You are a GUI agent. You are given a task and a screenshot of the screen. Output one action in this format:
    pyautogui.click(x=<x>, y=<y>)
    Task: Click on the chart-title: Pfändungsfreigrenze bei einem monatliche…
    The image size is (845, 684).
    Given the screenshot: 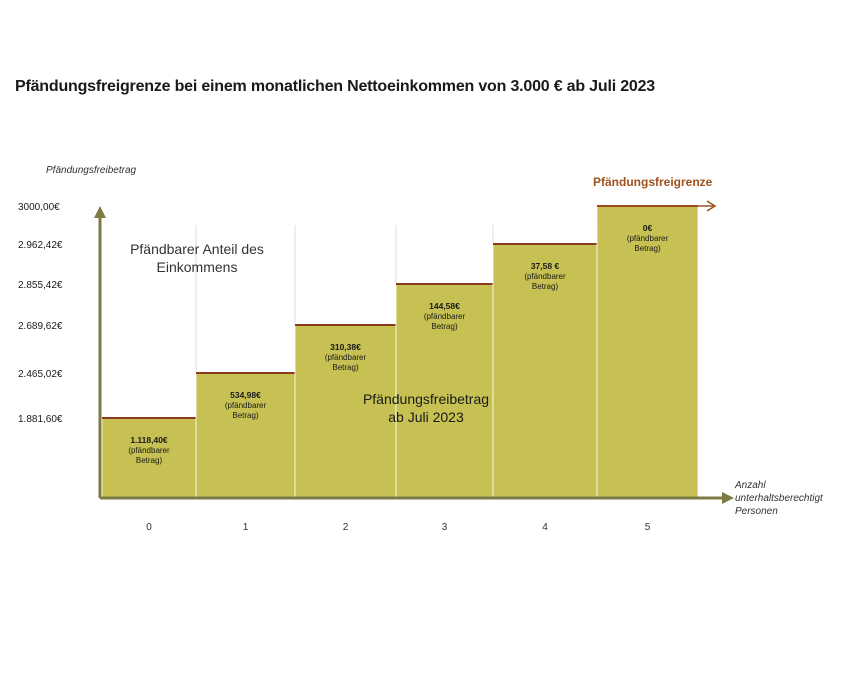 What is the action you would take?
    pyautogui.click(x=335, y=86)
    